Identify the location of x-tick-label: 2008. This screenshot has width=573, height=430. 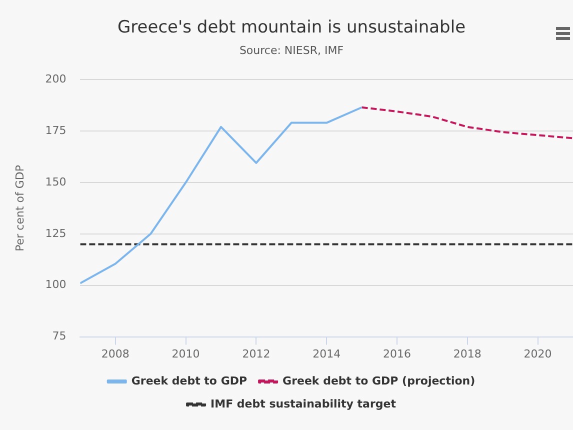
(115, 353).